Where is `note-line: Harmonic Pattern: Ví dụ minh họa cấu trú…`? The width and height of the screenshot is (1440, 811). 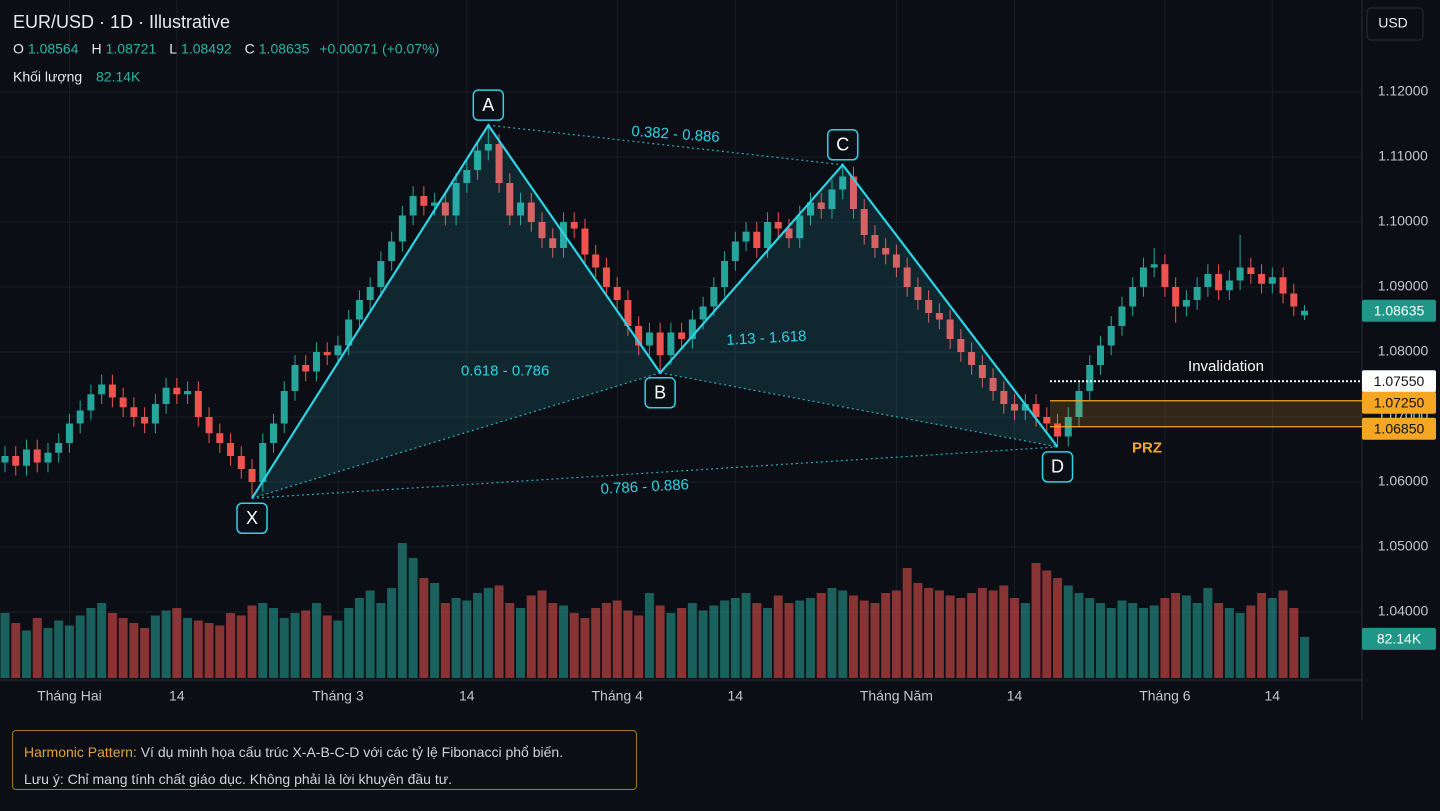 note-line: Harmonic Pattern: Ví dụ minh họa cấu trú… is located at coordinates (324, 752).